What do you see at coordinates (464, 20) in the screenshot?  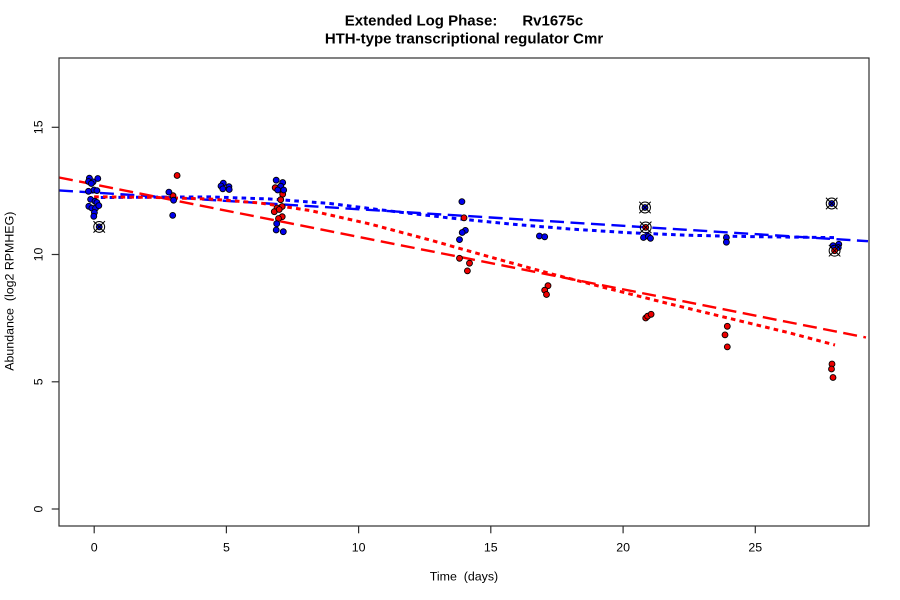 I see `svg-text:Extended Log Phase: Rv167: Extended Log Phase: Rv1675c` at bounding box center [464, 20].